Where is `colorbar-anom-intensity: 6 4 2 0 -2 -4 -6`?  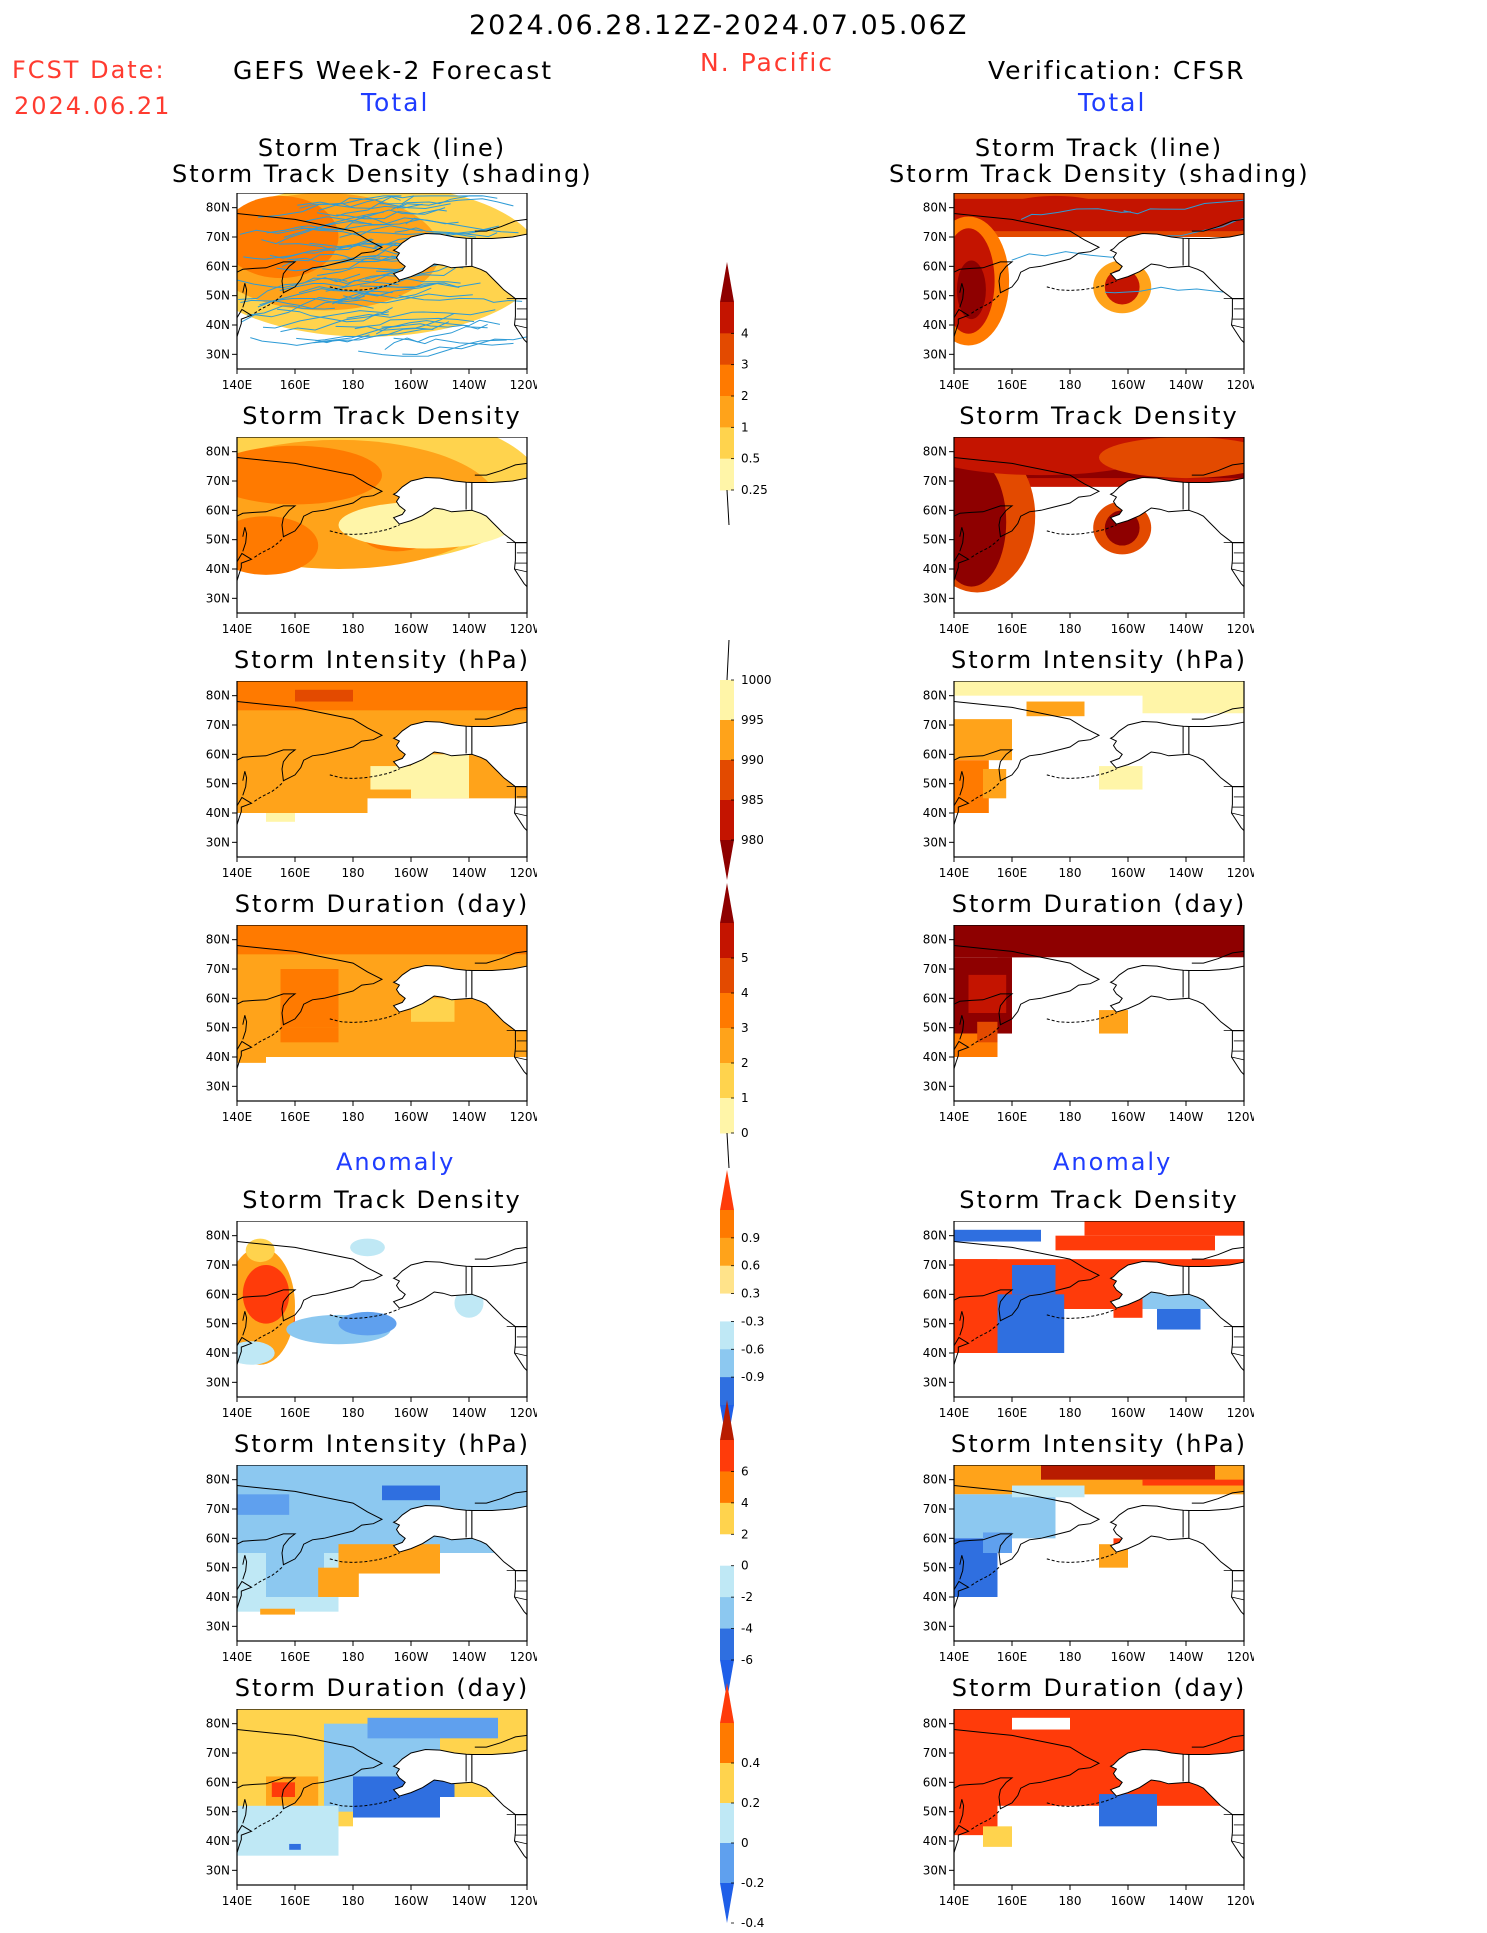
colorbar-anom-intensity: 6 4 2 0 -2 -4 -6 is located at coordinates (736, 1550).